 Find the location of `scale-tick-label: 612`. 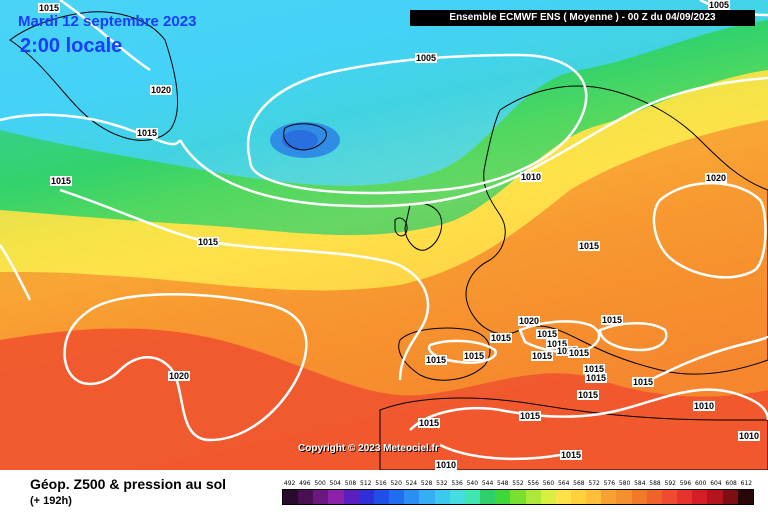

scale-tick-label: 612 is located at coordinates (746, 483).